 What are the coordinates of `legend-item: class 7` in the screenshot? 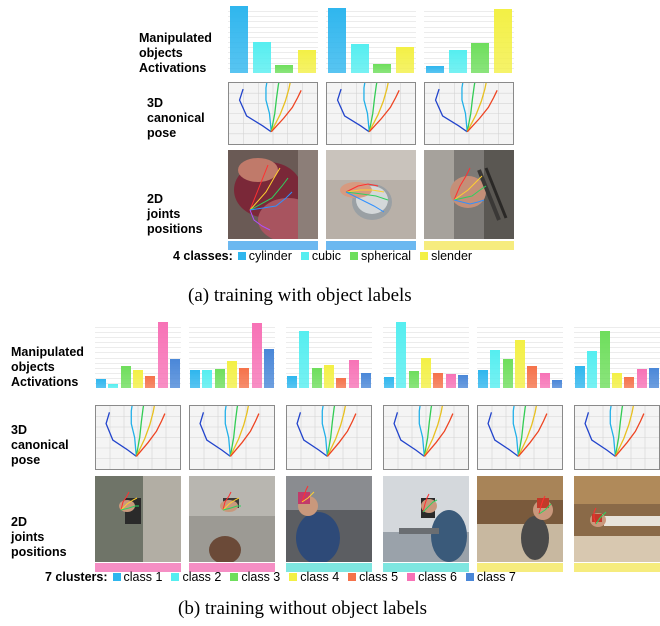 It's located at (490, 577).